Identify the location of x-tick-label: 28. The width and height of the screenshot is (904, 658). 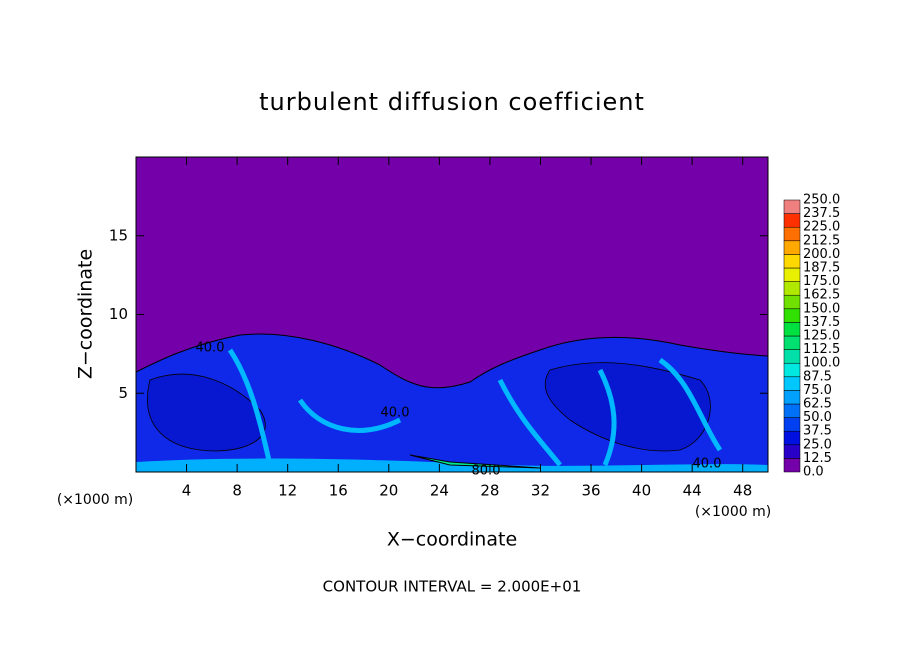
(489, 491).